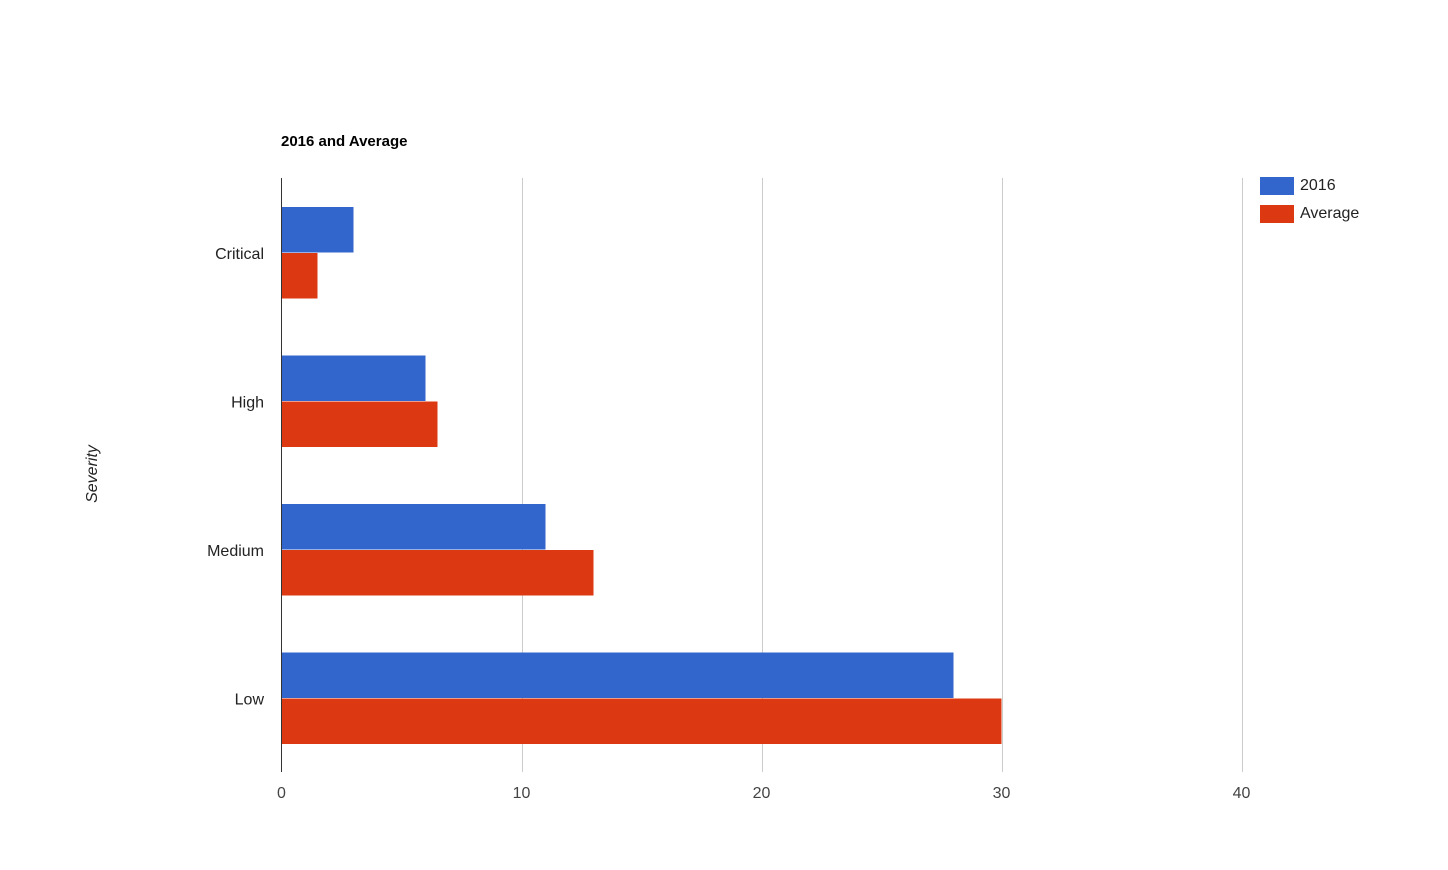  What do you see at coordinates (281, 793) in the screenshot?
I see `x-tick-label-0: 0` at bounding box center [281, 793].